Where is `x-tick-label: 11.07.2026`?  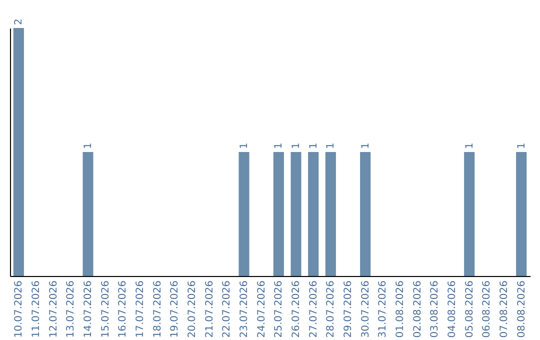 x-tick-label: 11.07.2026 is located at coordinates (36, 309).